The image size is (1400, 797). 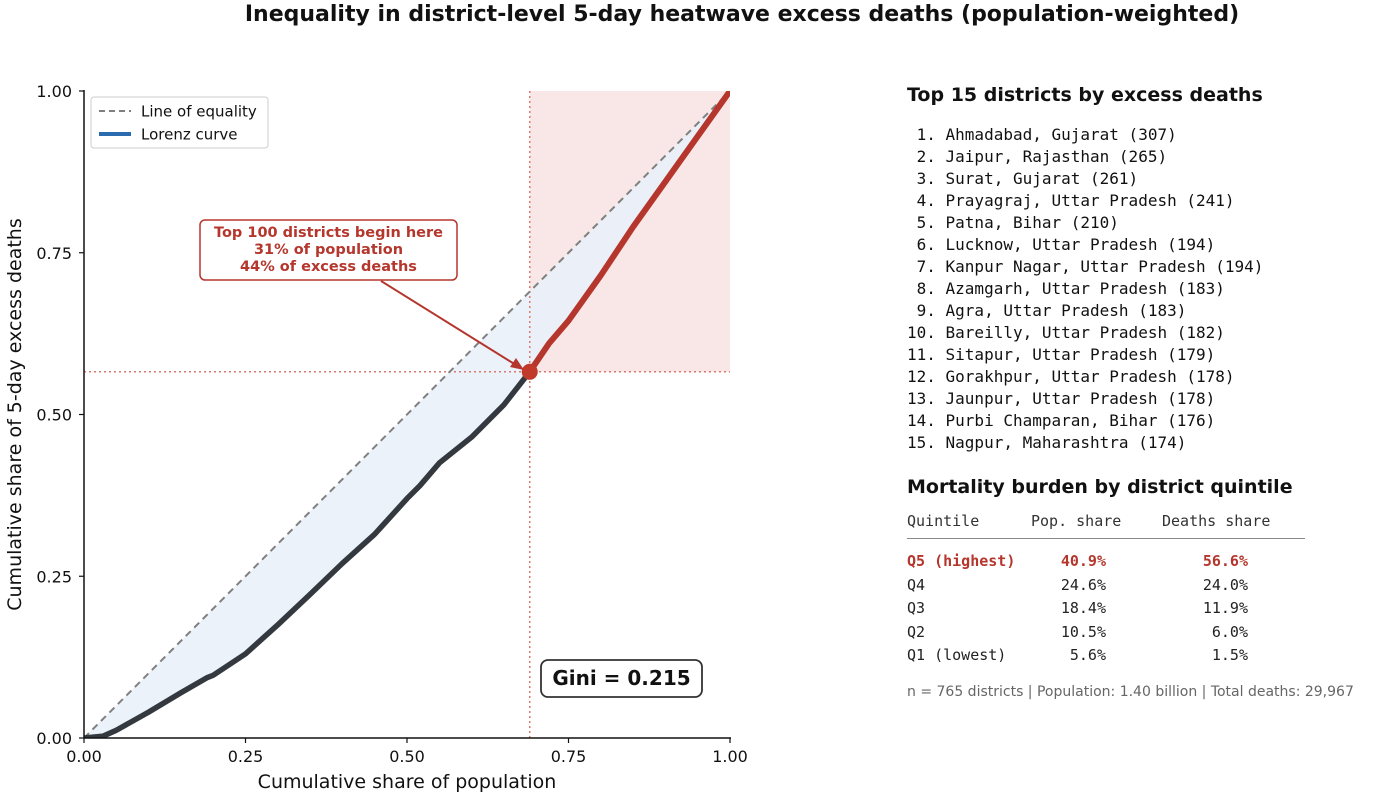 What do you see at coordinates (1083, 608) in the screenshot?
I see `pop-share-value: 18.4%` at bounding box center [1083, 608].